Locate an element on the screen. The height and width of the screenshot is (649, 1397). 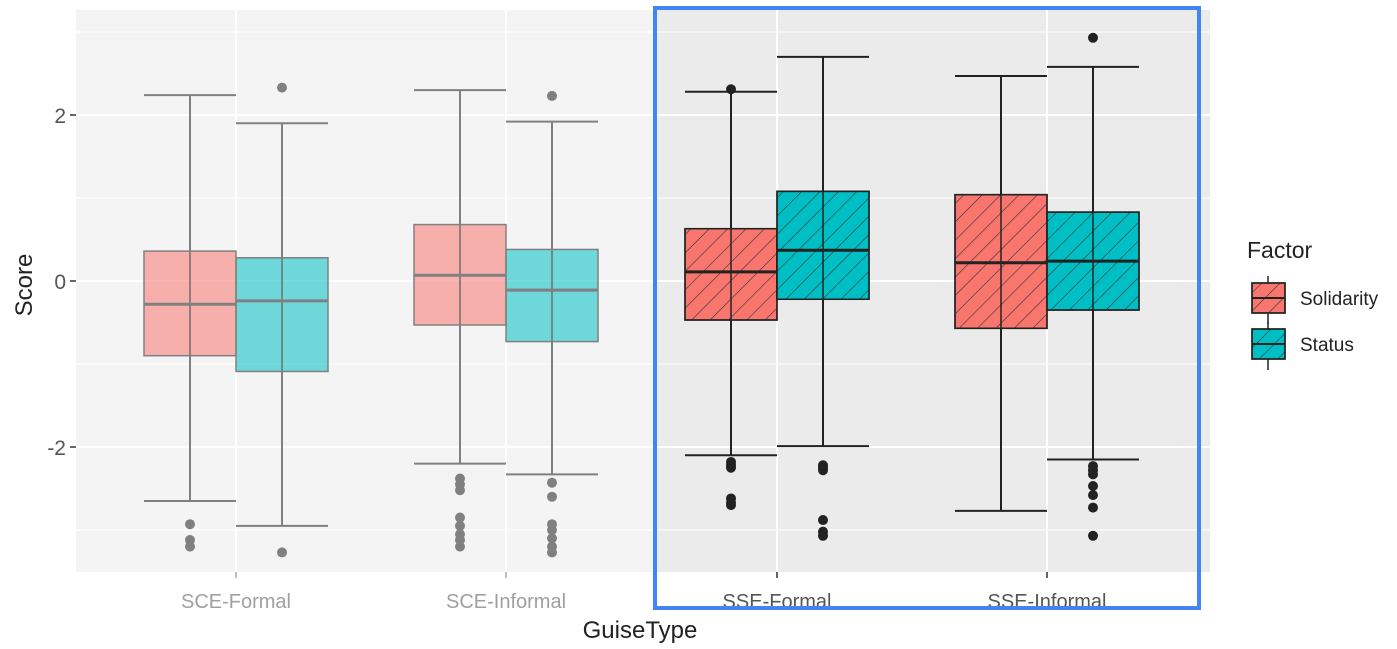
legend-item-status: Status is located at coordinates (1302, 346).